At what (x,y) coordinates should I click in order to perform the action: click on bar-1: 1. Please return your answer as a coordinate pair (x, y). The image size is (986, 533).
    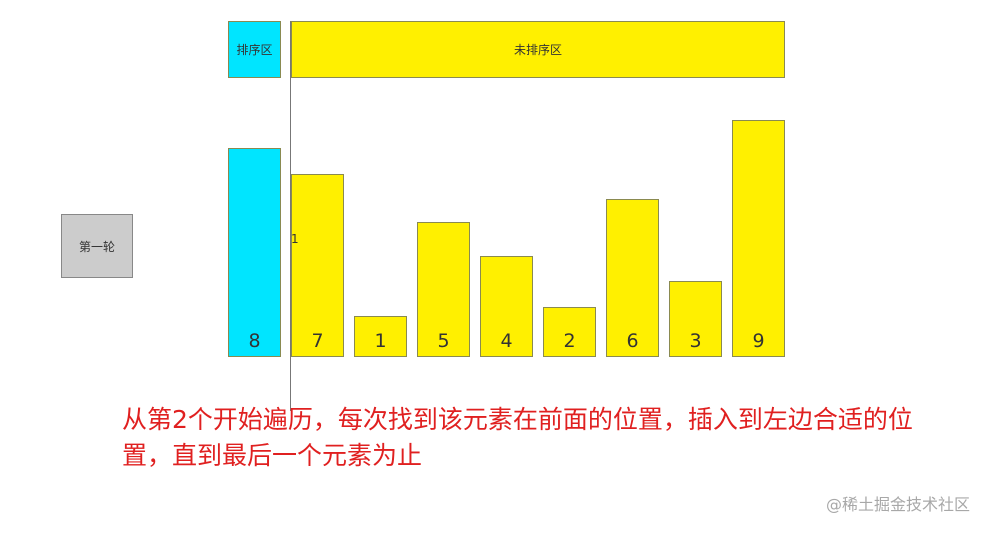
    Looking at the image, I should click on (380, 336).